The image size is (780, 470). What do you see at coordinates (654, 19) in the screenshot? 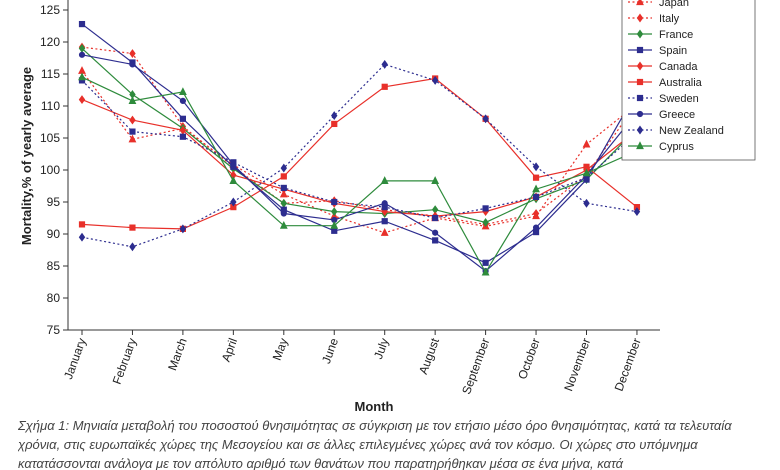
I see `legend-item-italy: Italy` at bounding box center [654, 19].